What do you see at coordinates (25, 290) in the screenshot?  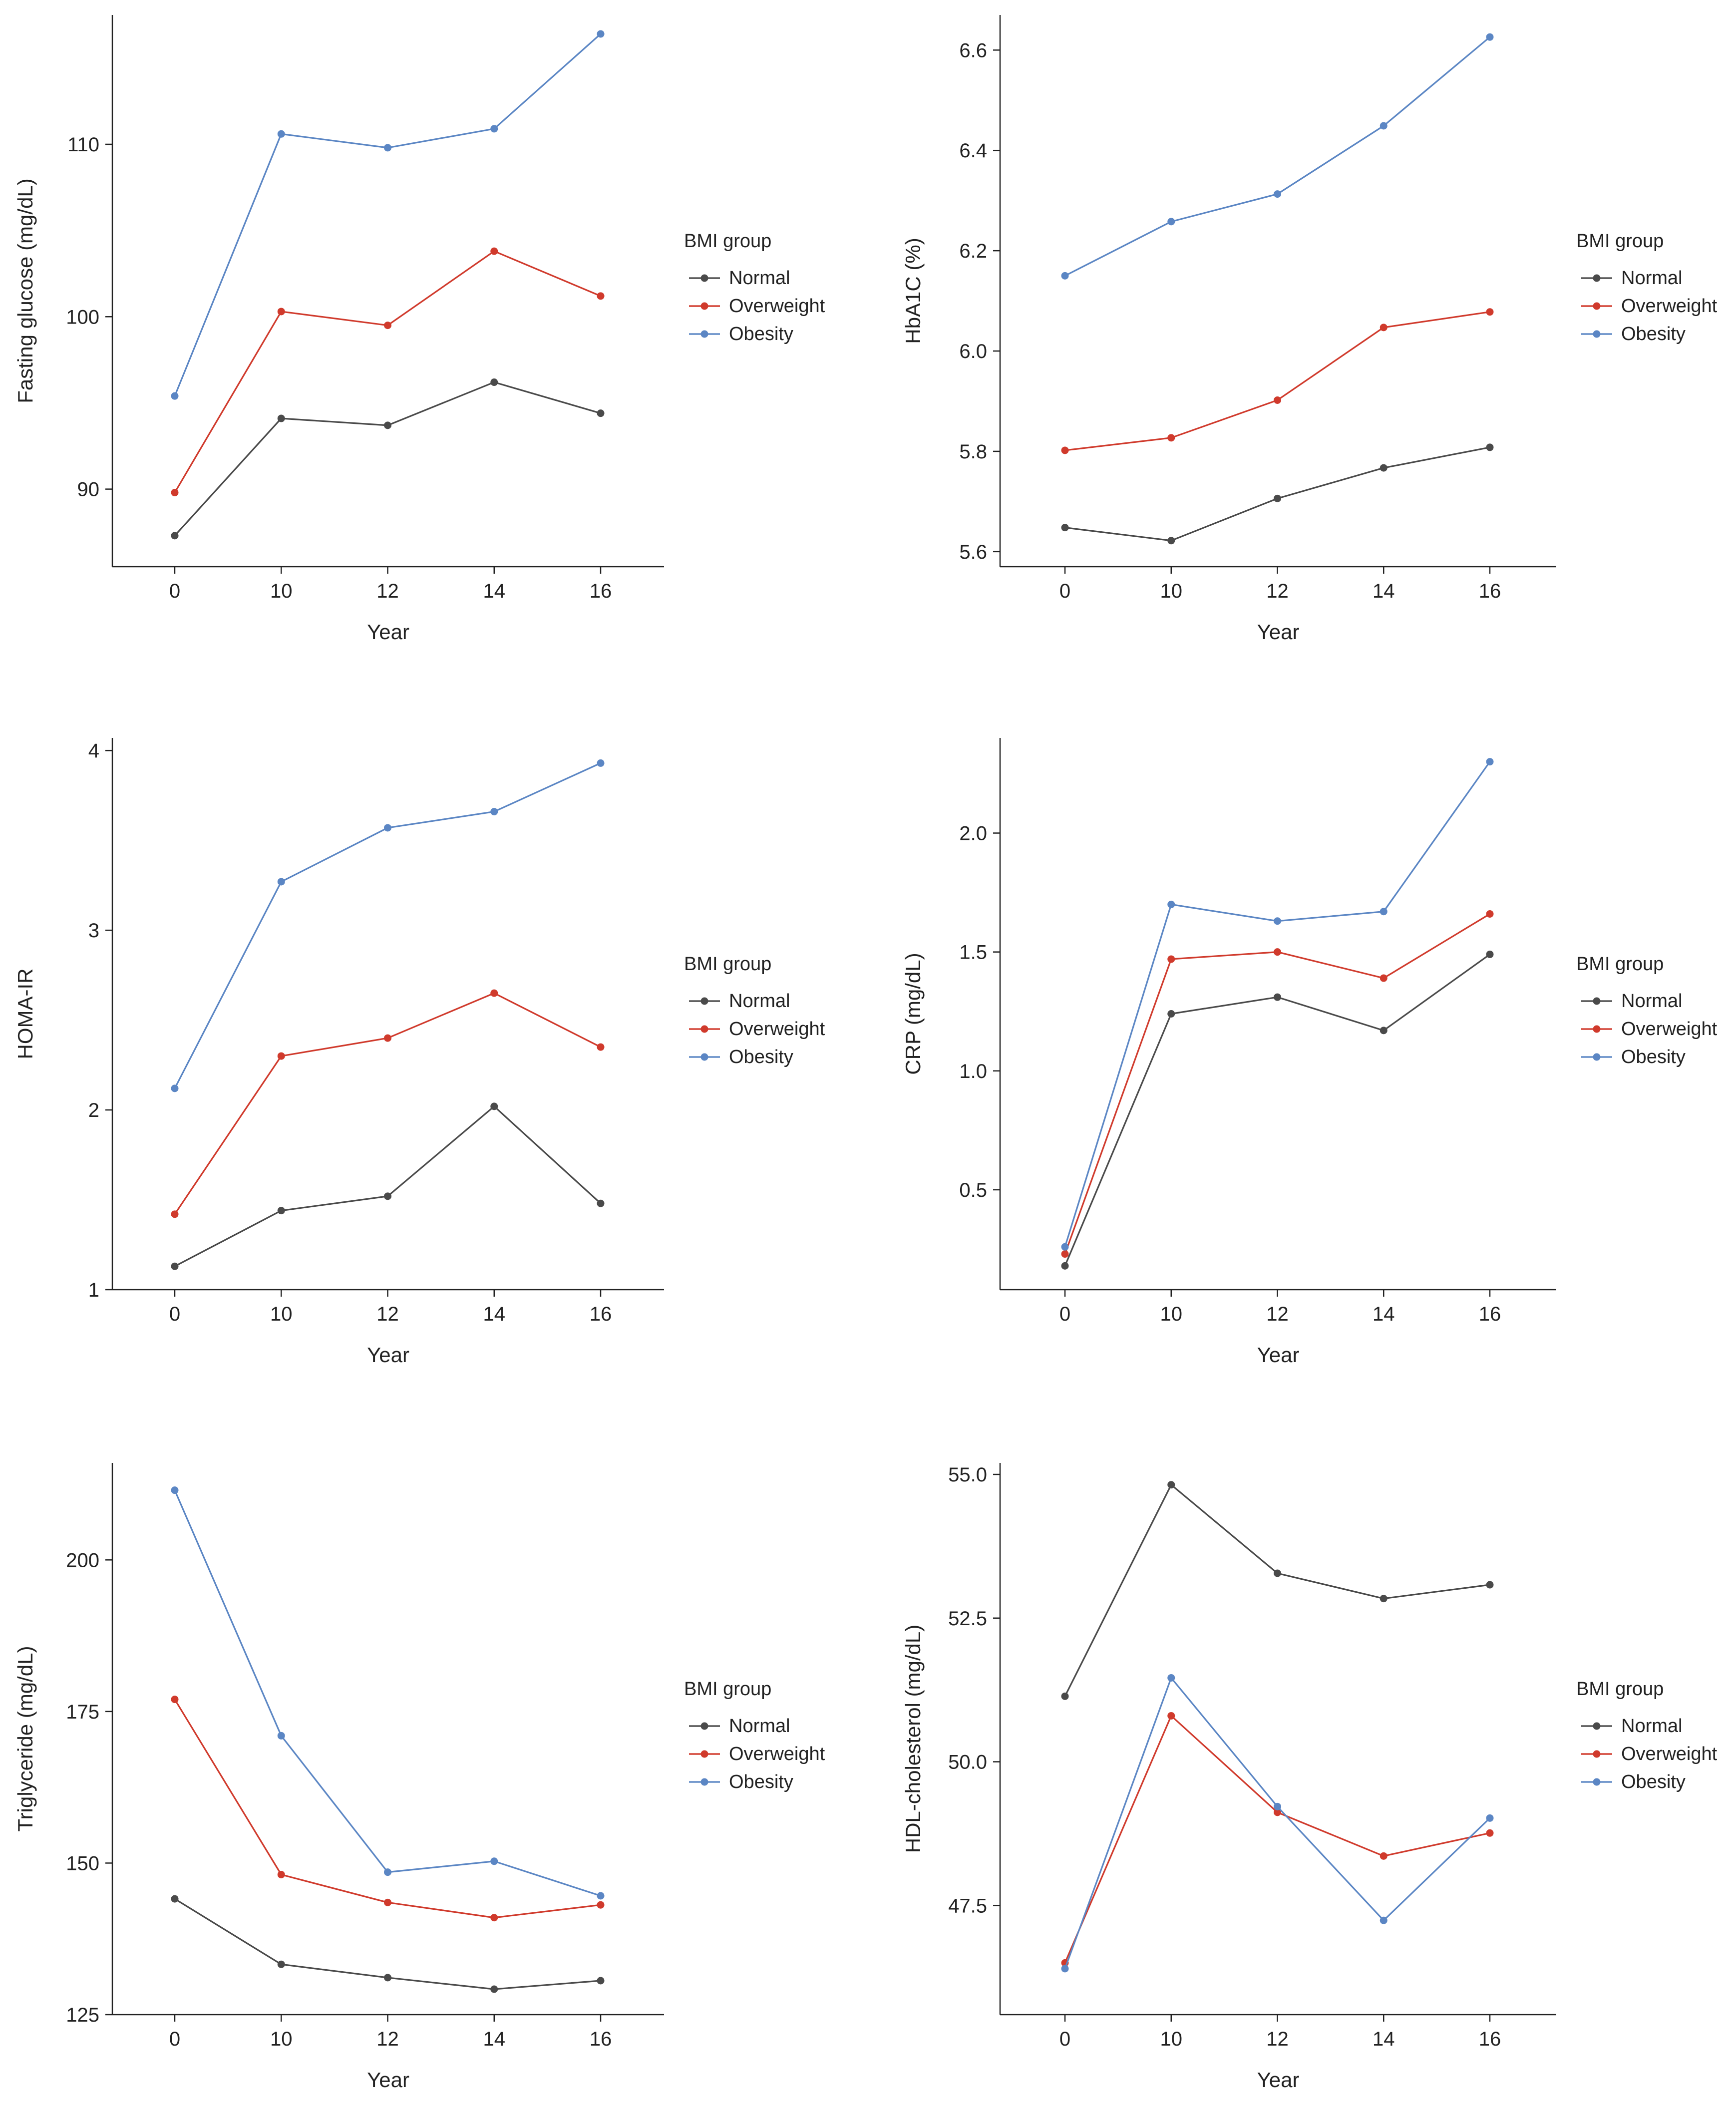 I see `y-axis-title: Fasting glucose (mg/dL)` at bounding box center [25, 290].